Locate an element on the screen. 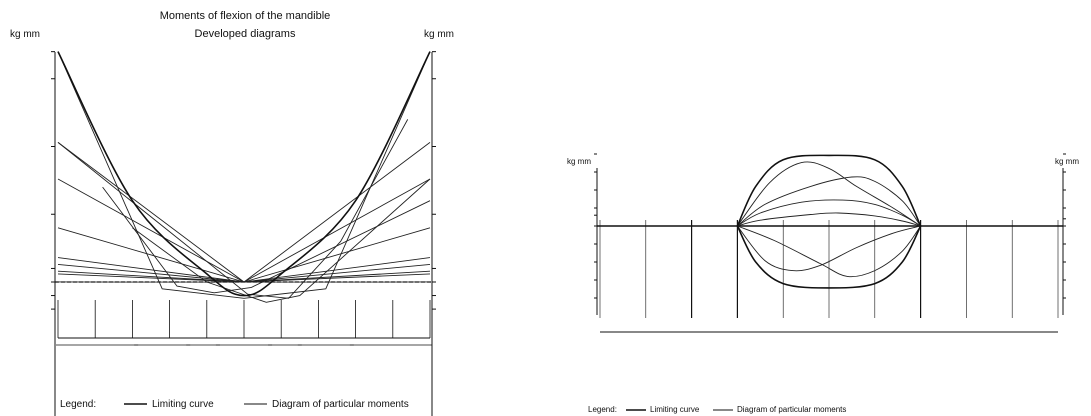 Image resolution: width=1091 pixels, height=416 pixels. position-lines is located at coordinates (829, 269).